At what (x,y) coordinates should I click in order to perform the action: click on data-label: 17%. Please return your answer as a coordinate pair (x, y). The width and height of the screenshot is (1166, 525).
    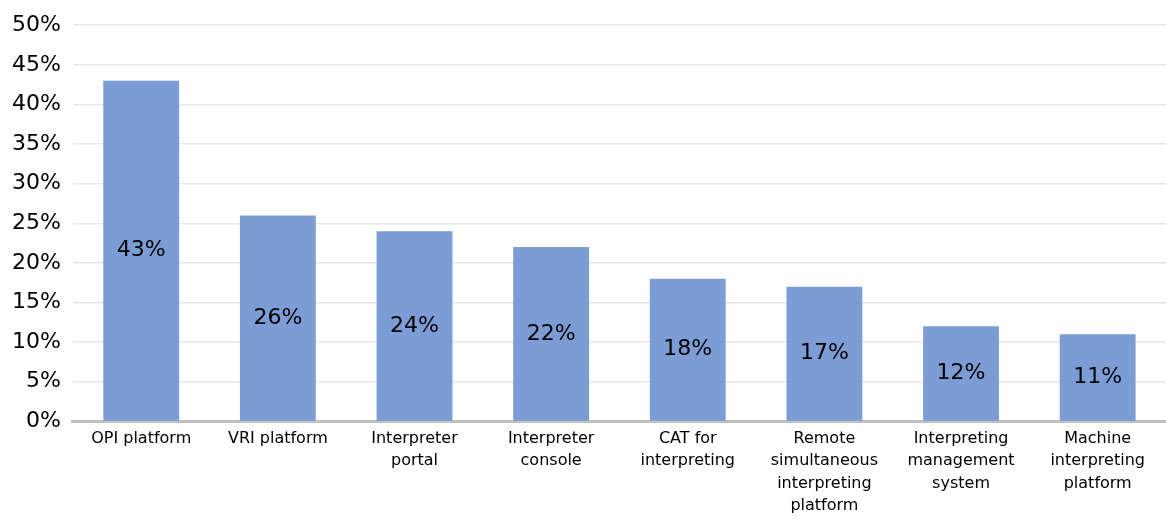
    Looking at the image, I should click on (824, 352).